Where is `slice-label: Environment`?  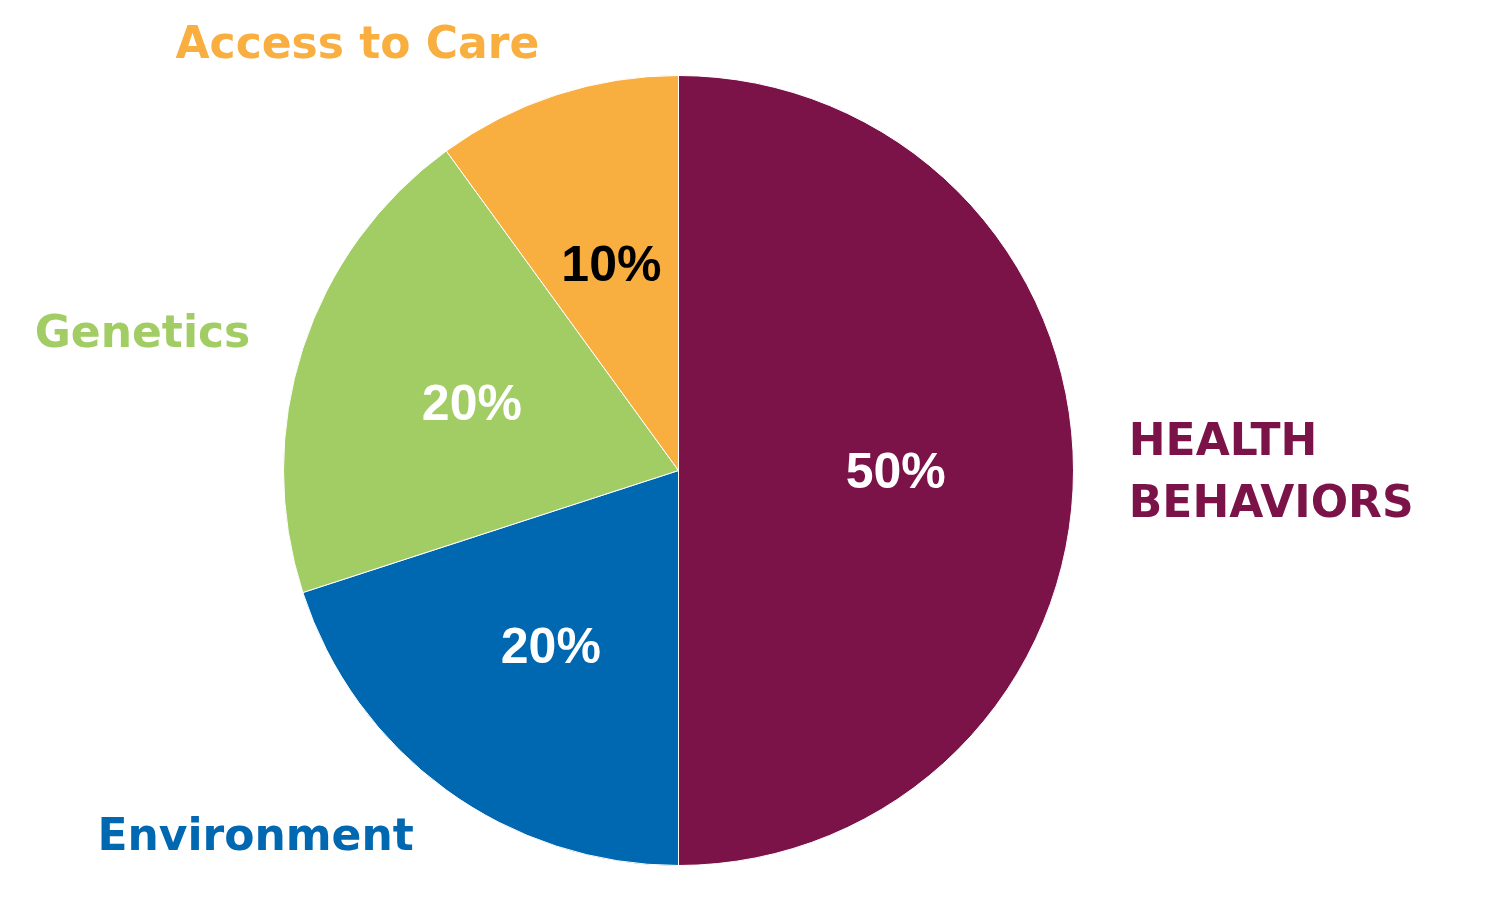 slice-label: Environment is located at coordinates (255, 835).